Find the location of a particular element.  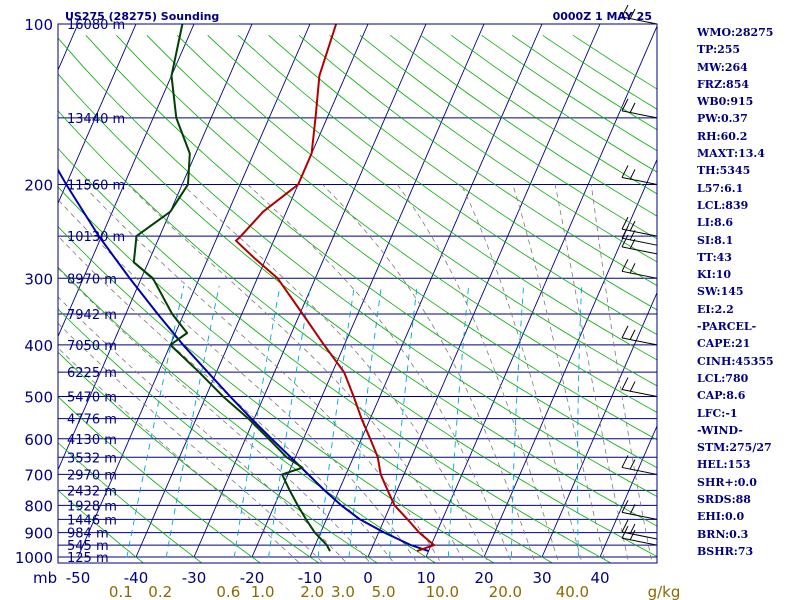

mixing-ratio-label: 0.2 is located at coordinates (160, 591).